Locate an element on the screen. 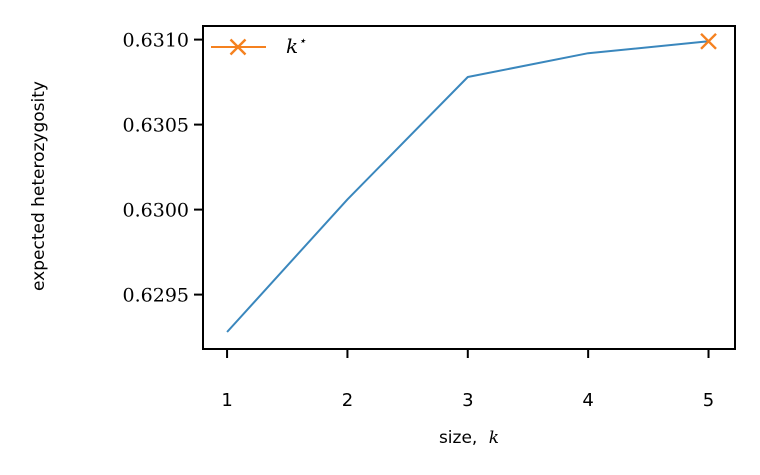  x-tick-label: 3 is located at coordinates (467, 400).